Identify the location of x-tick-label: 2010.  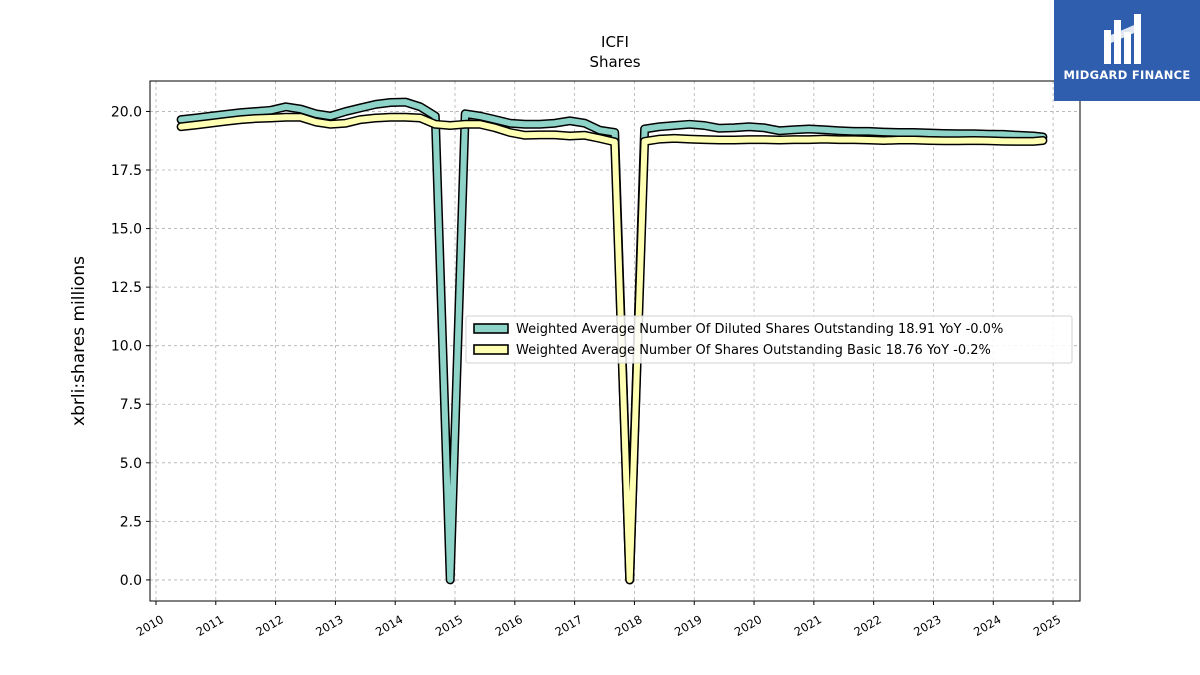
(150, 625).